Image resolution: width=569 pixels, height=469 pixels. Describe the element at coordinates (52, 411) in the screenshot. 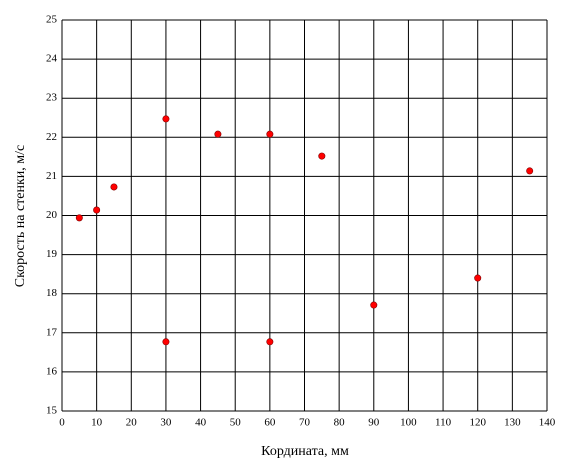

I see `y-tick-label: 15` at that location.